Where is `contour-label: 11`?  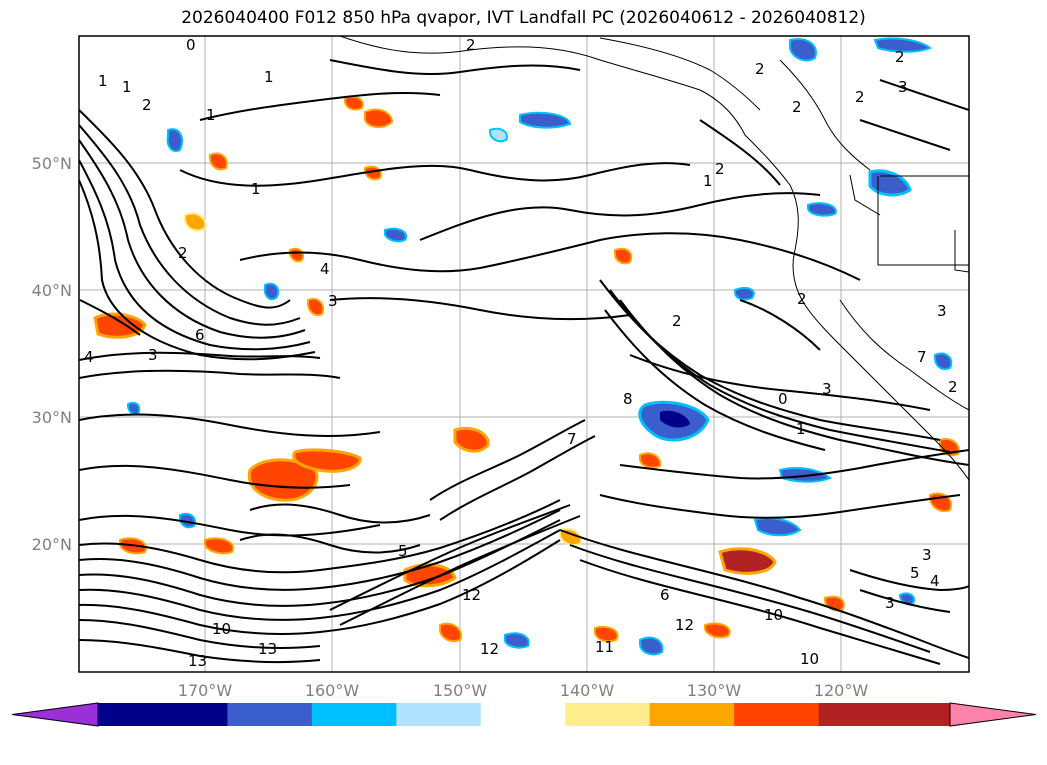 contour-label: 11 is located at coordinates (604, 647).